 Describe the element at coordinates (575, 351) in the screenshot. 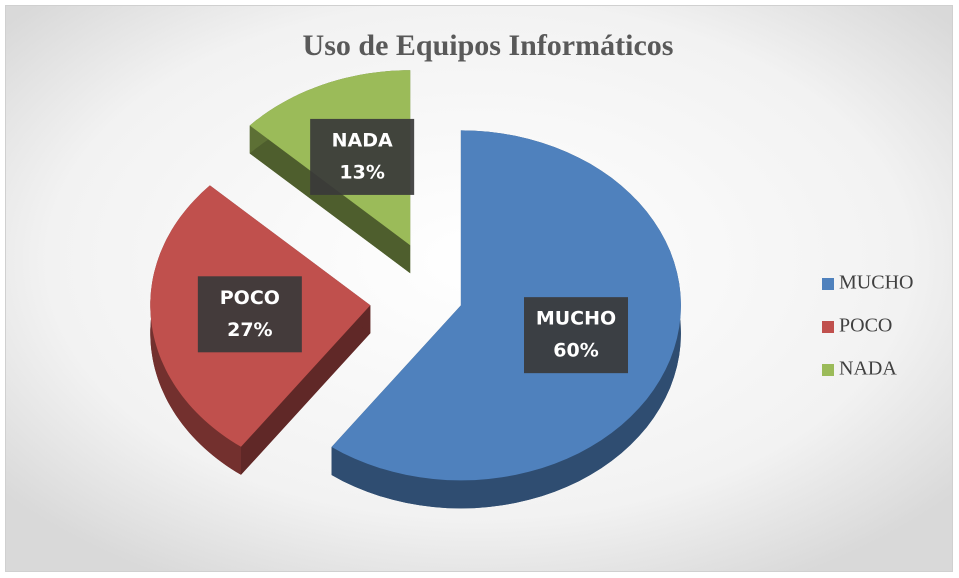

I see `data-label-value: 60%` at that location.